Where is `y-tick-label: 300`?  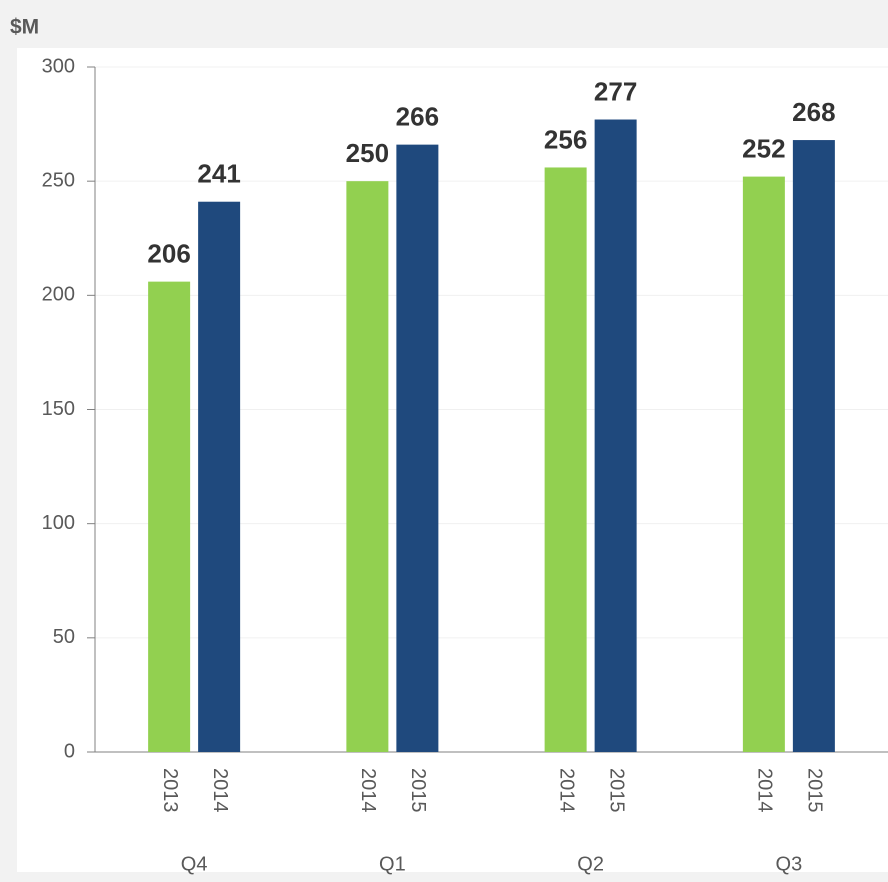
y-tick-label: 300 is located at coordinates (58, 66).